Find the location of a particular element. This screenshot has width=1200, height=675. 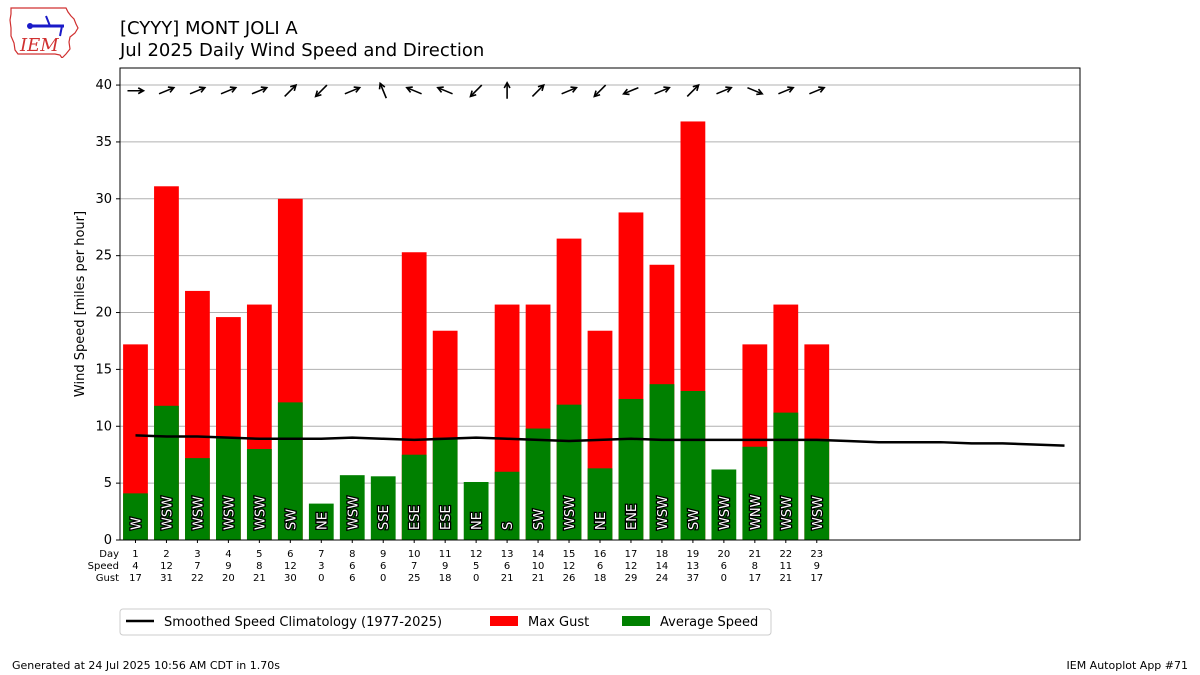

x-day-label: 20 is located at coordinates (724, 554).